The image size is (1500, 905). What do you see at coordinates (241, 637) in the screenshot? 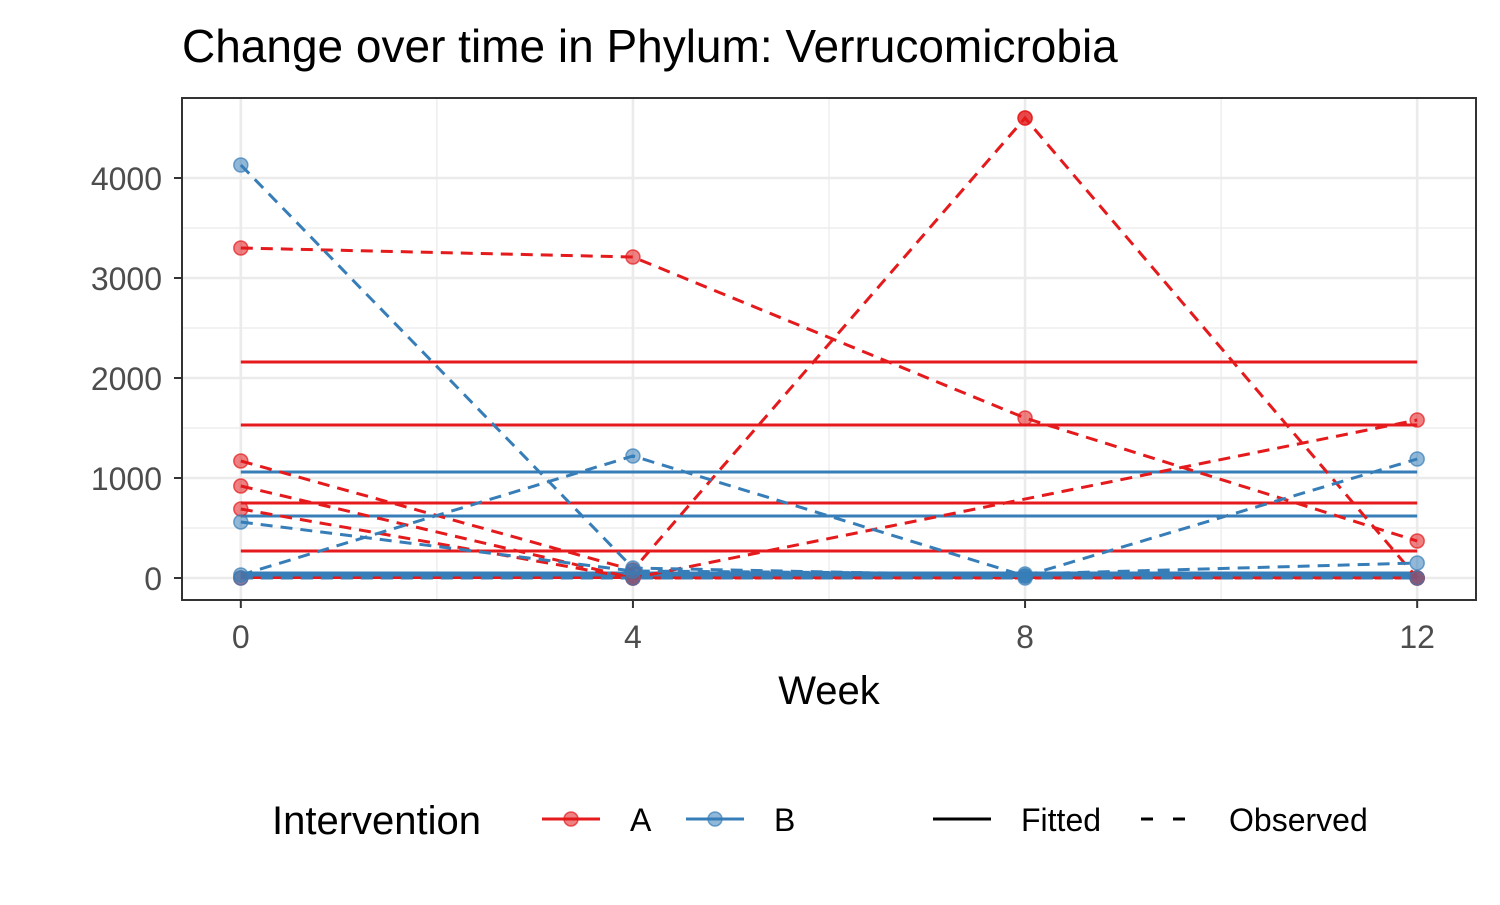
I see `x-tick-label: 0` at bounding box center [241, 637].